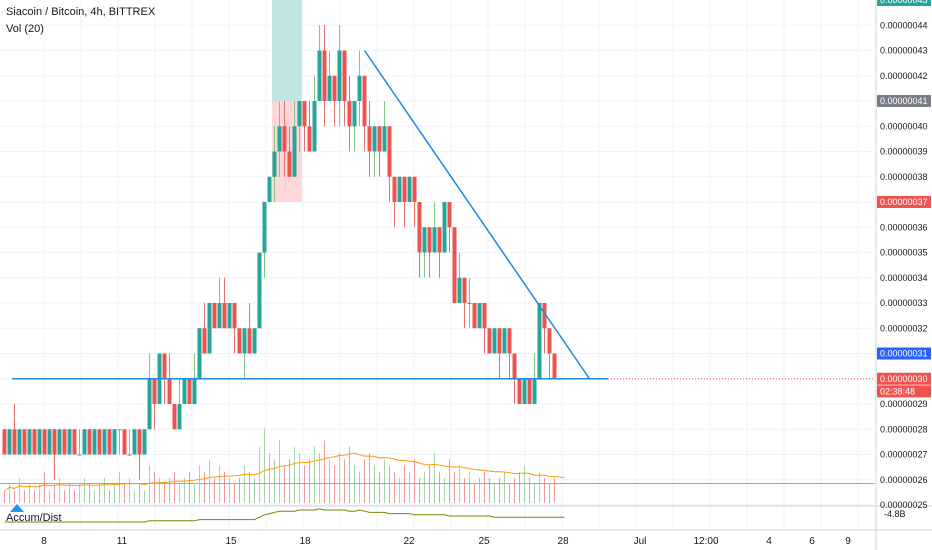 The width and height of the screenshot is (932, 550). I want to click on price-tick-label: 0.00000026, so click(904, 480).